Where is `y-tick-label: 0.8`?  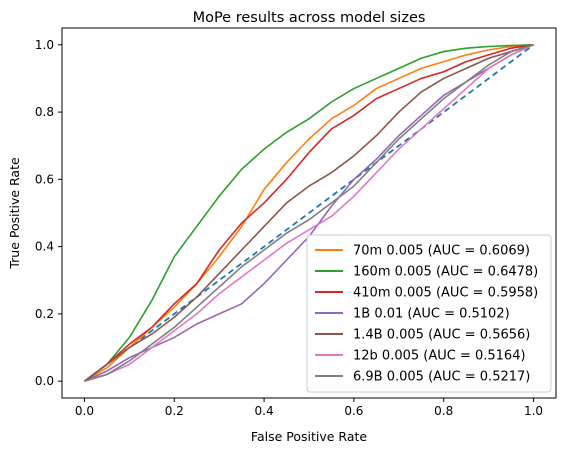 y-tick-label: 0.8 is located at coordinates (44, 112).